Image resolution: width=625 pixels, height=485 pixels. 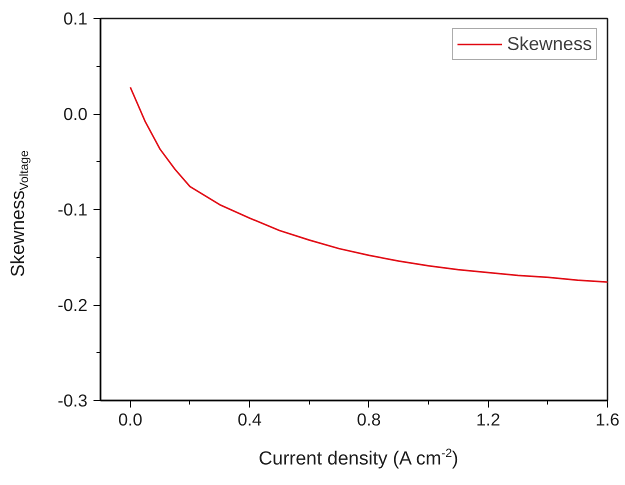 I want to click on y-tick-label: 0.1, so click(x=75, y=18).